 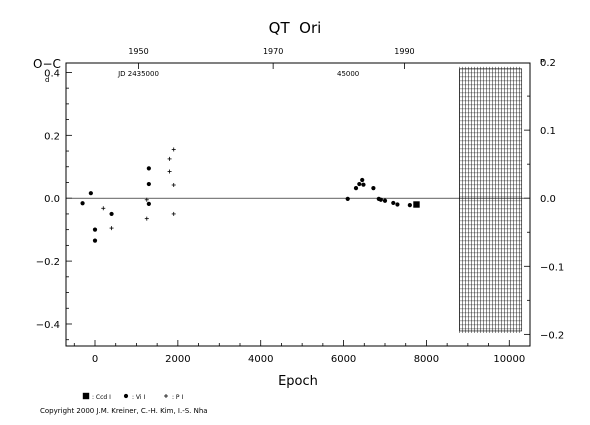 What do you see at coordinates (260, 359) in the screenshot?
I see `x-tick-label: 4000` at bounding box center [260, 359].